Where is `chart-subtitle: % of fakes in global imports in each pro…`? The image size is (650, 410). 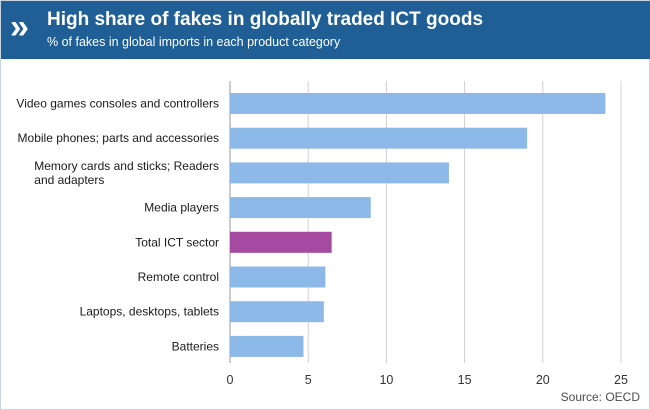
chart-subtitle: % of fakes in global imports in each pro… is located at coordinates (194, 42).